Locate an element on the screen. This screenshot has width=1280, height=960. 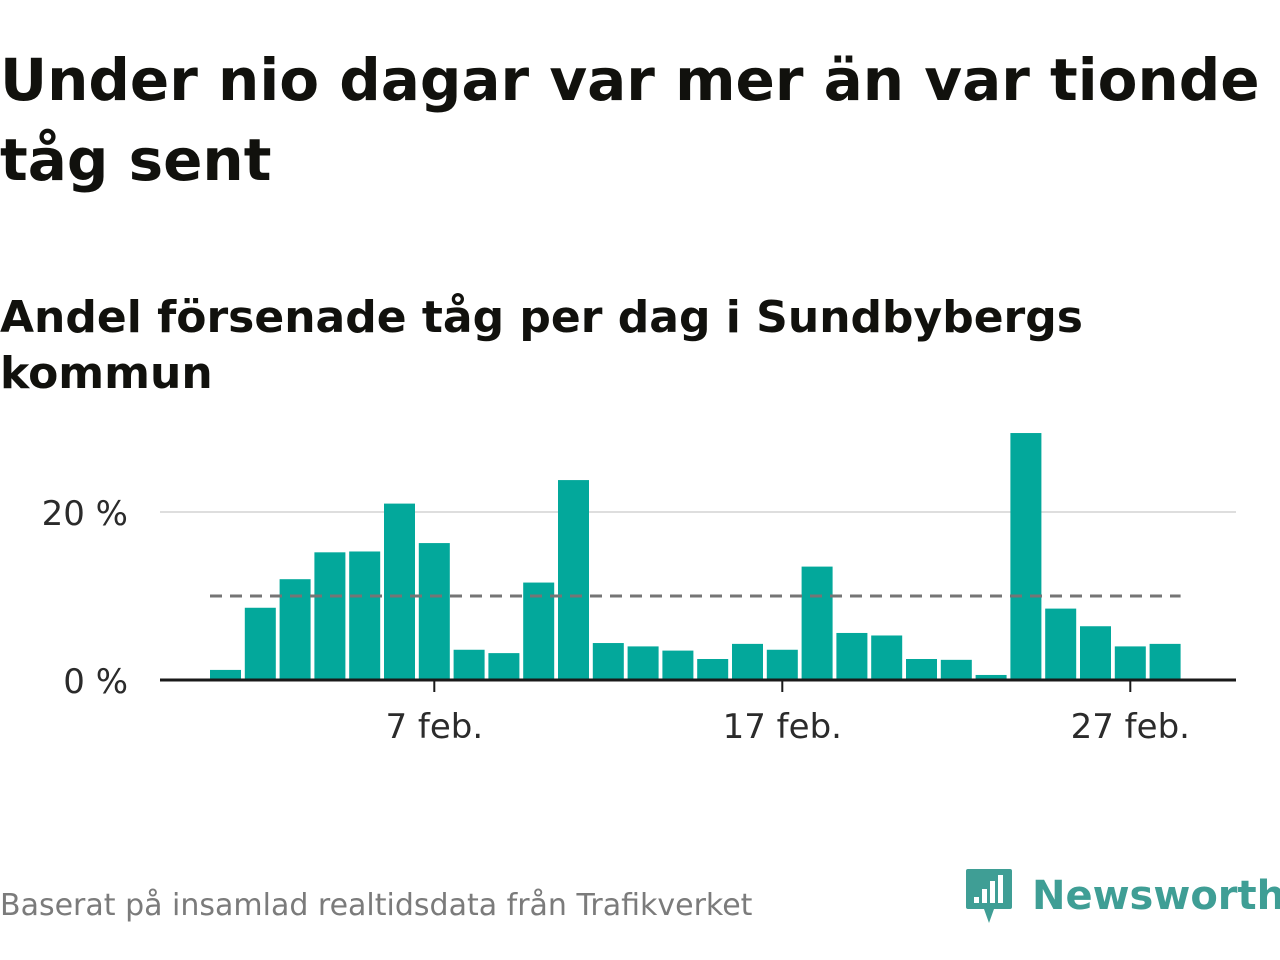
brand-logo: Newsworthy is located at coordinates (1122, 896).